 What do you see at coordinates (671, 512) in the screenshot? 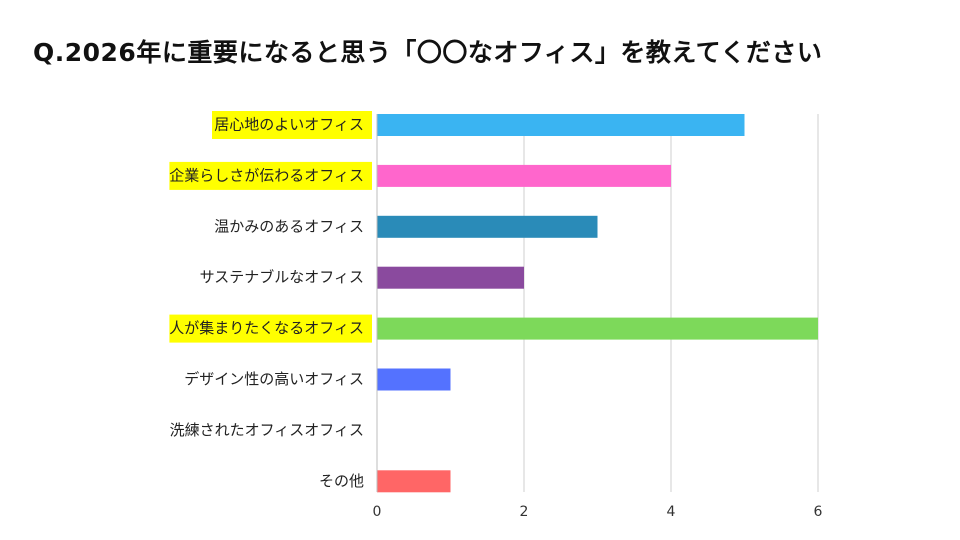
I see `x-tick-label: 4` at bounding box center [671, 512].